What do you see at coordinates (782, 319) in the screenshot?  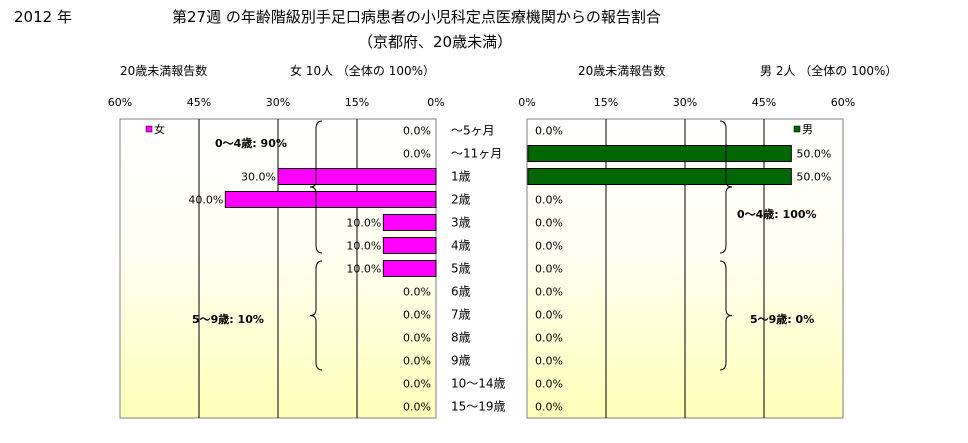 I see `male-group-annotation-5-9: 5～9歳: 0%` at bounding box center [782, 319].